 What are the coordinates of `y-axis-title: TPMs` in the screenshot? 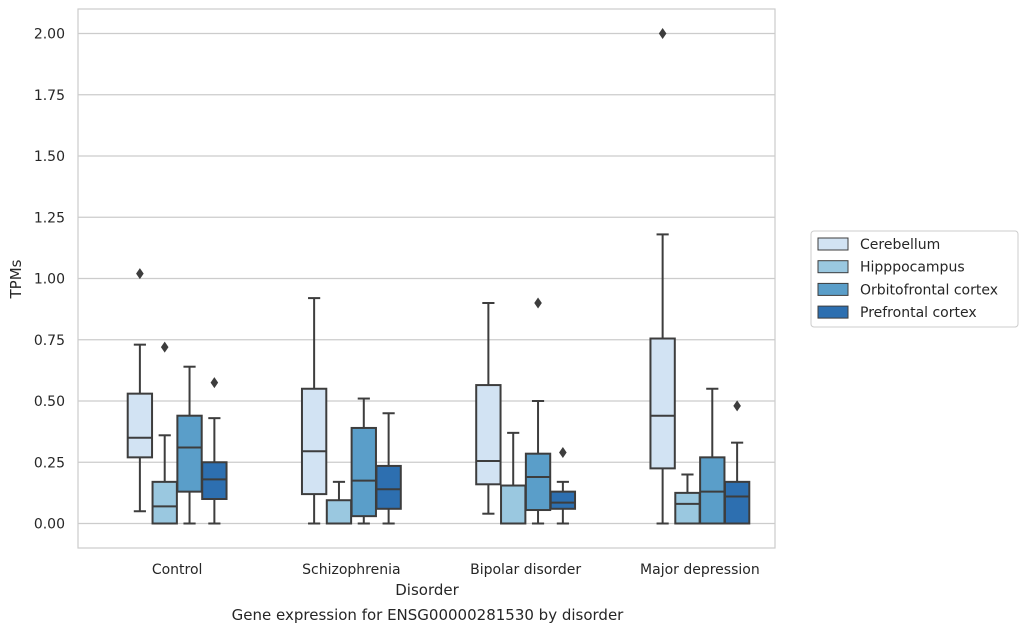 It's located at (16, 279).